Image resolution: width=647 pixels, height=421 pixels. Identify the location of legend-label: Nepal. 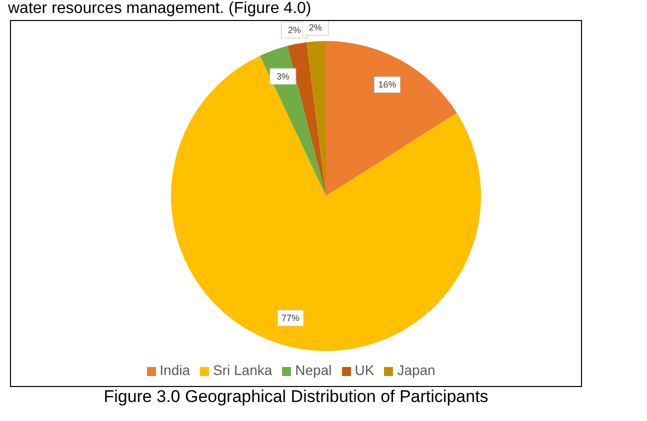
(313, 370).